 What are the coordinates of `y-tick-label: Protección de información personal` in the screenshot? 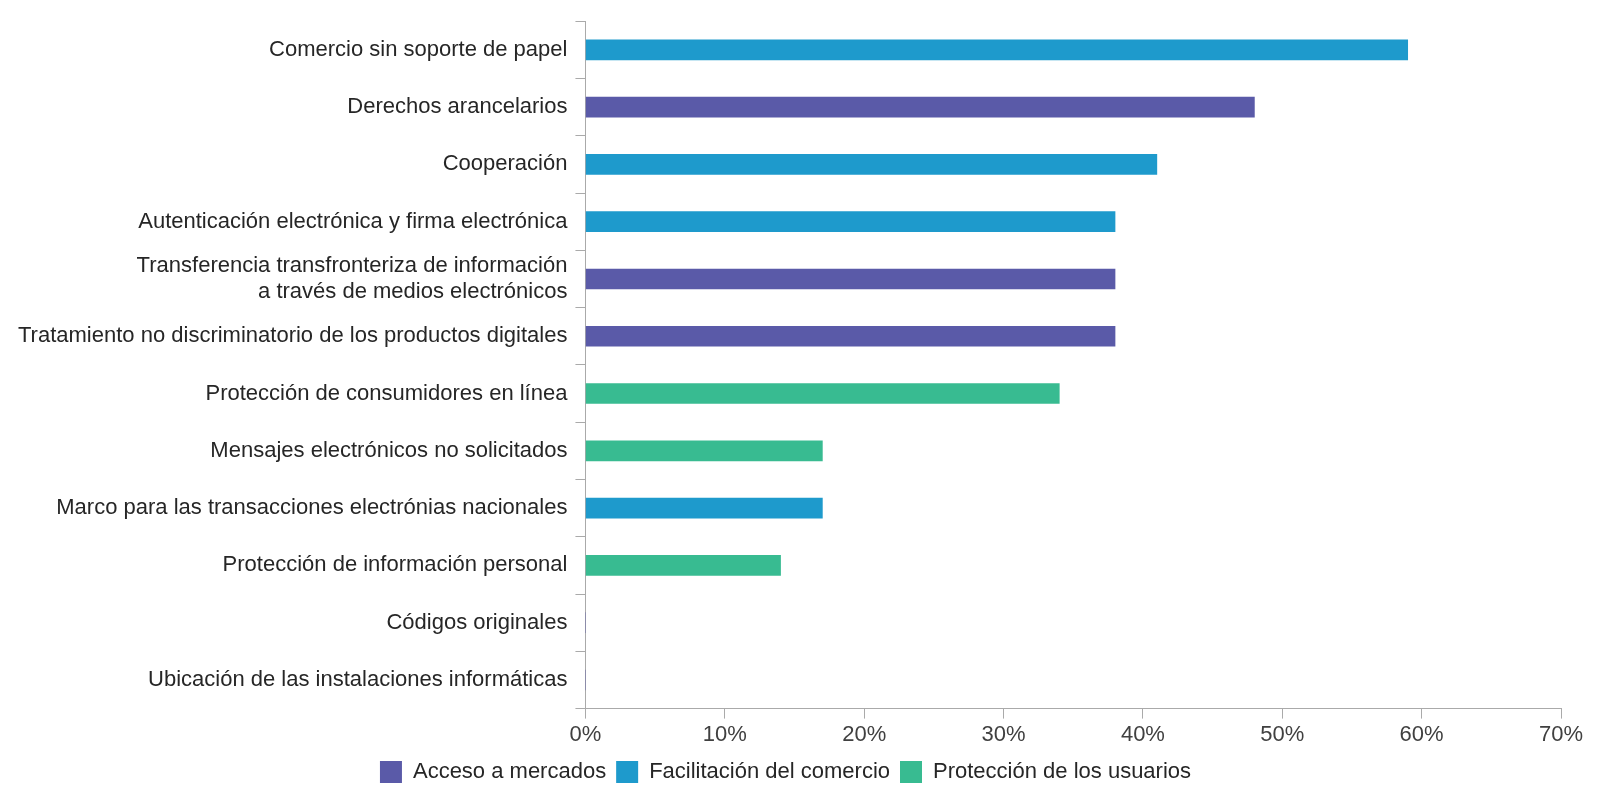 It's located at (395, 564).